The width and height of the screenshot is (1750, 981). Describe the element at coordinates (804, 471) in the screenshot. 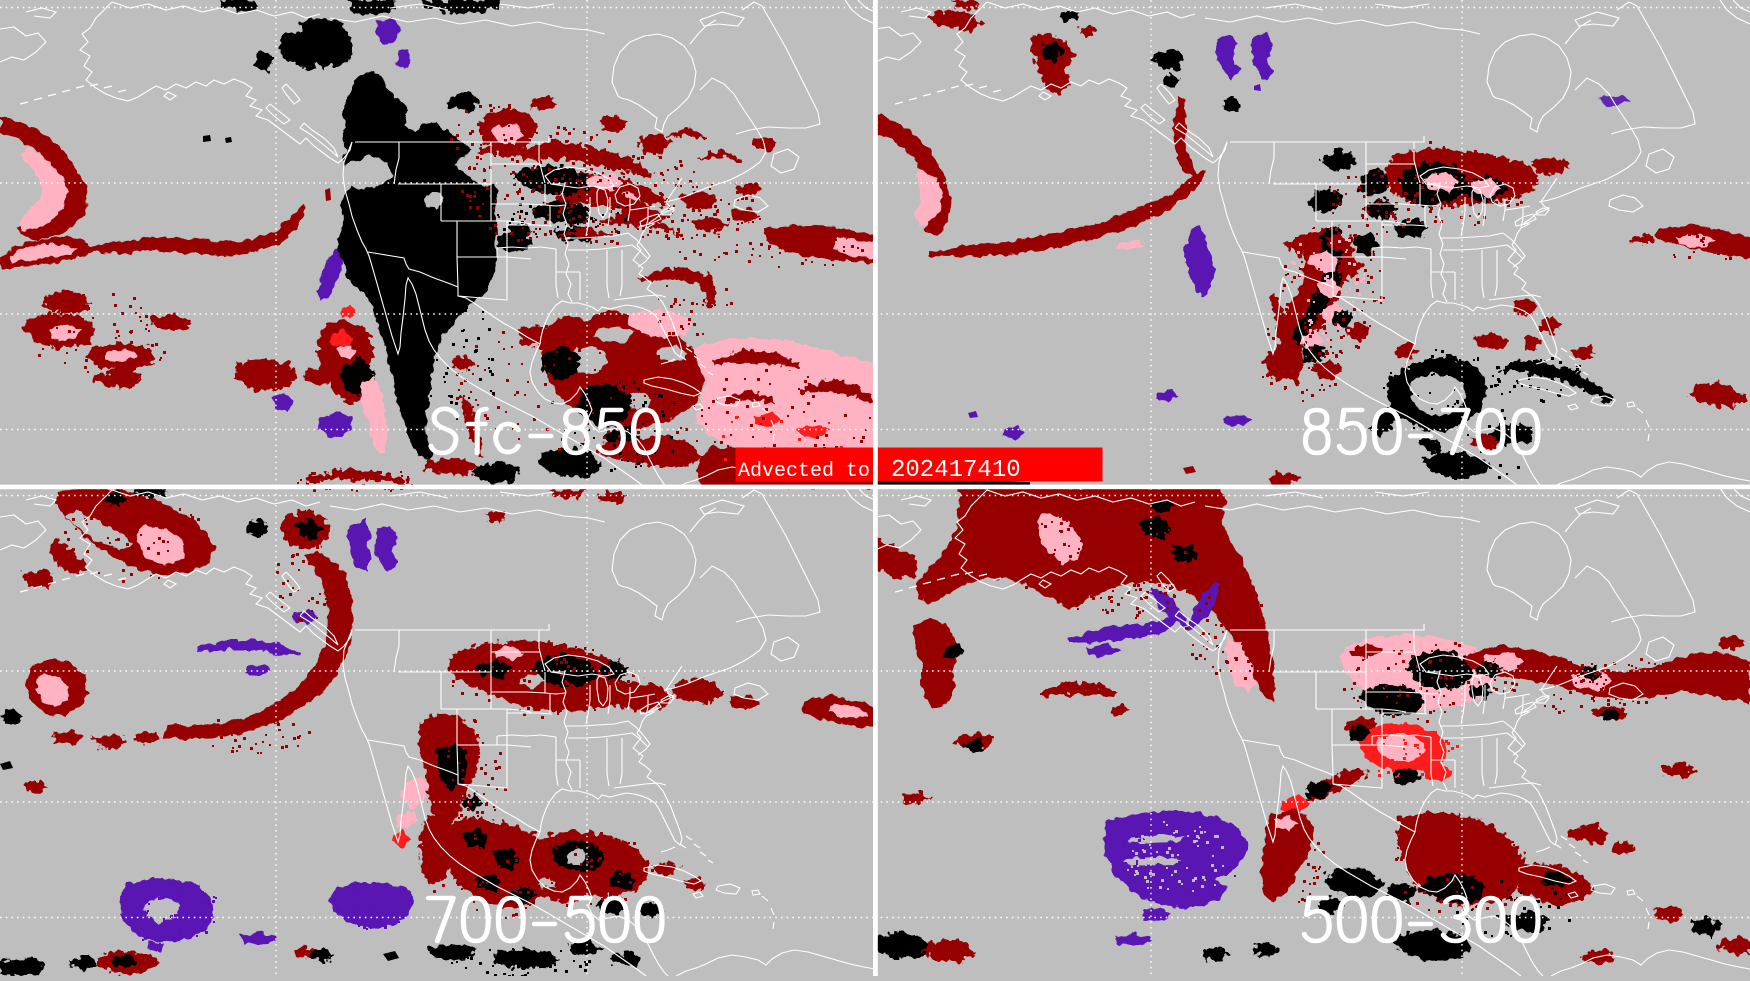

I see `svg-text: Advected to` at that location.